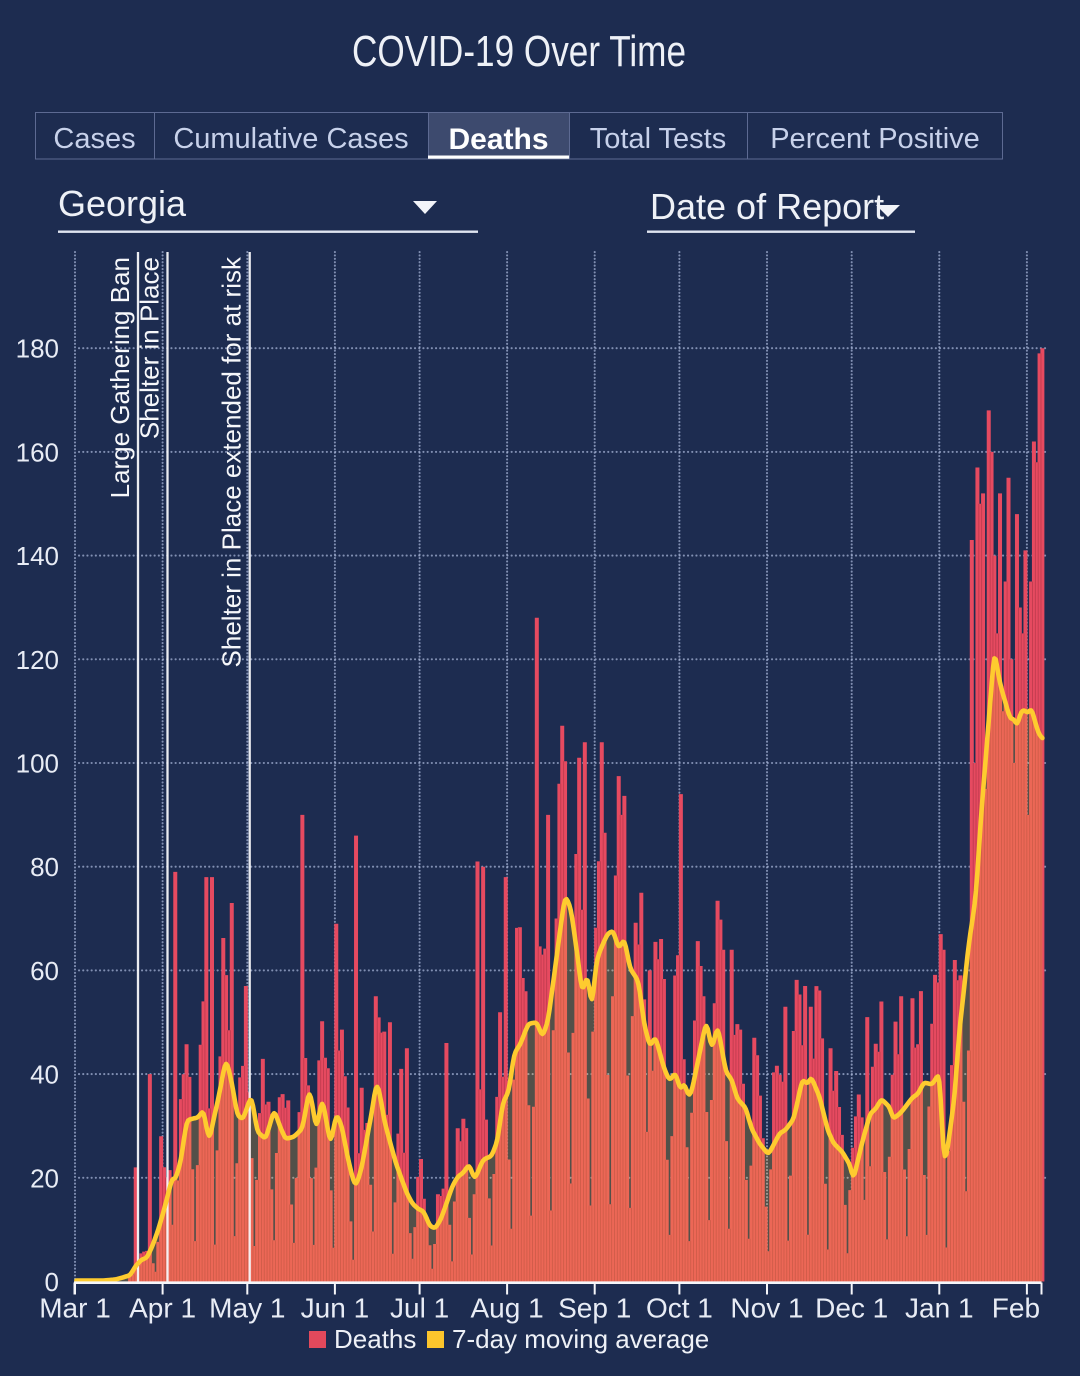  What do you see at coordinates (37, 556) in the screenshot?
I see `svg-text: 140` at bounding box center [37, 556].